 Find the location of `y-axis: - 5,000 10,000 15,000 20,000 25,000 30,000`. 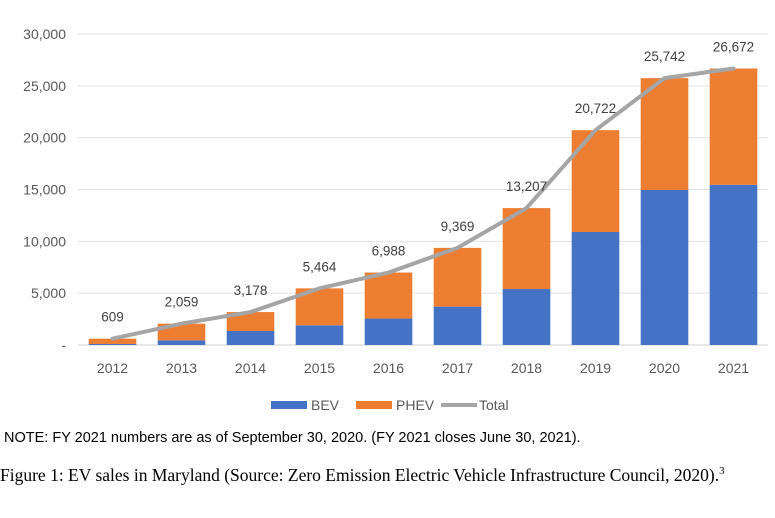

y-axis: - 5,000 10,000 15,000 20,000 25,000 30,000 is located at coordinates (44, 189).